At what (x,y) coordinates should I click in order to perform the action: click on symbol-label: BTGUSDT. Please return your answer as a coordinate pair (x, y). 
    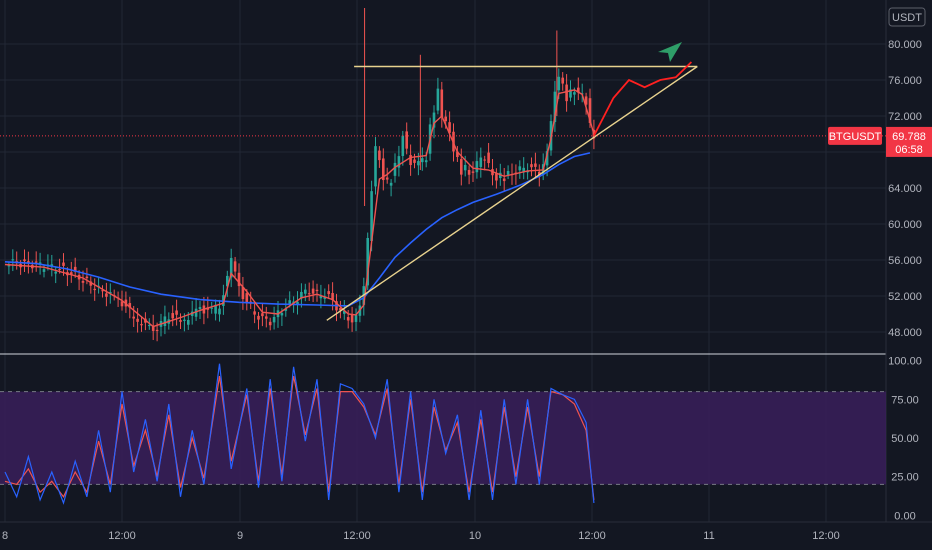
    Looking at the image, I should click on (855, 137).